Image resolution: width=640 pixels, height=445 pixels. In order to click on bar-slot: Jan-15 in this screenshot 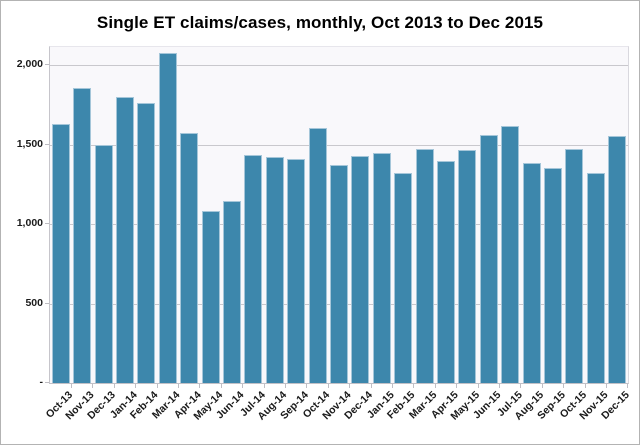, I will do `click(380, 234)`.